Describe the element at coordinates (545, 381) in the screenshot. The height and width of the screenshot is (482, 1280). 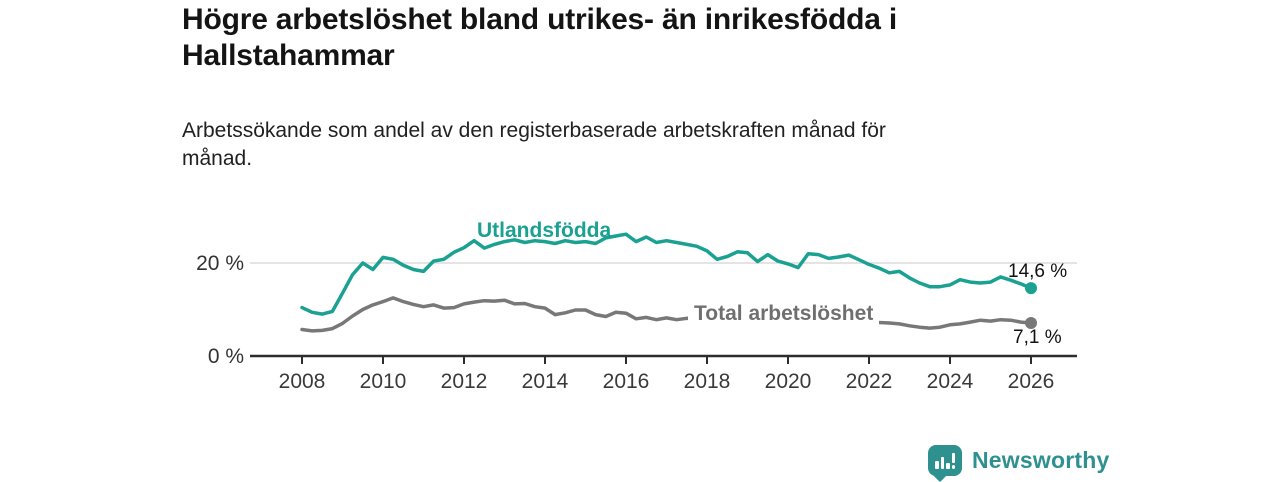
I see `x-tick-label: 2014` at that location.